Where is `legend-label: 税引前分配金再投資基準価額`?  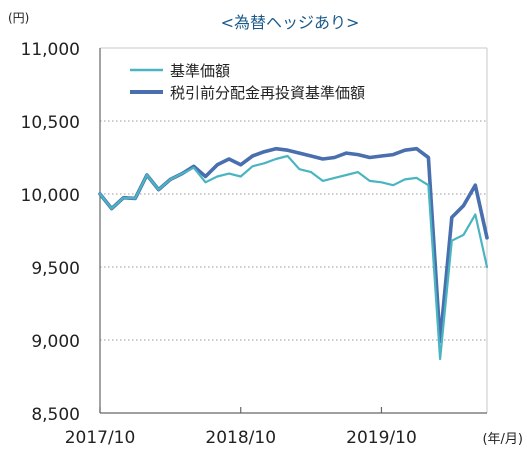 legend-label: 税引前分配金再投資基準価額 is located at coordinates (267, 93).